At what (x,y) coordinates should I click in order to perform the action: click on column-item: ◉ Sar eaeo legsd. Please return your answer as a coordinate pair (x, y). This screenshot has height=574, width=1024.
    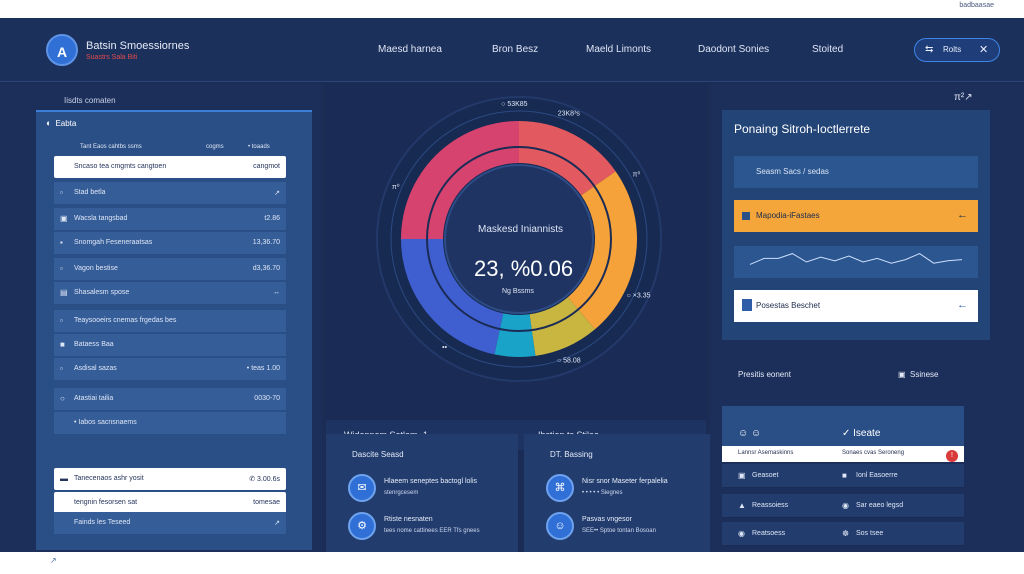
    Looking at the image, I should click on (895, 506).